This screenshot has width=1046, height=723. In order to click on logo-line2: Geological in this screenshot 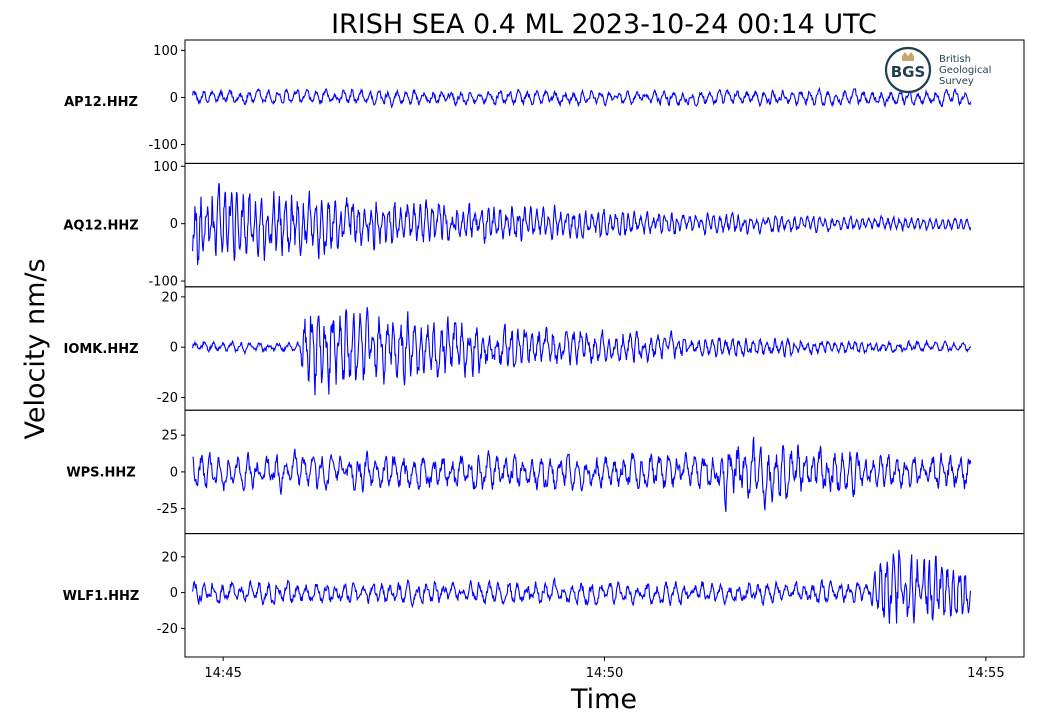, I will do `click(965, 70)`.